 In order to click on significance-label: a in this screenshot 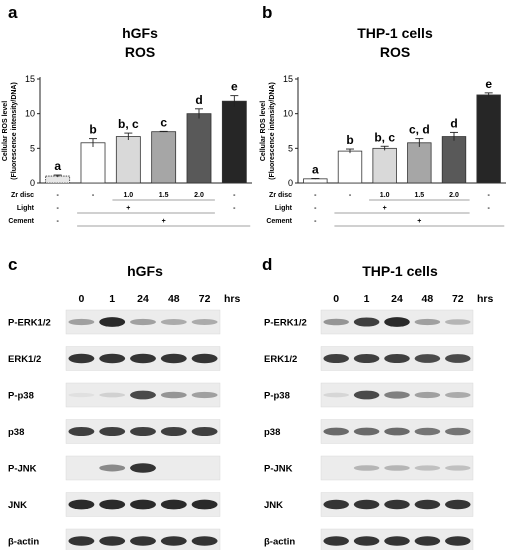, I will do `click(57, 166)`.